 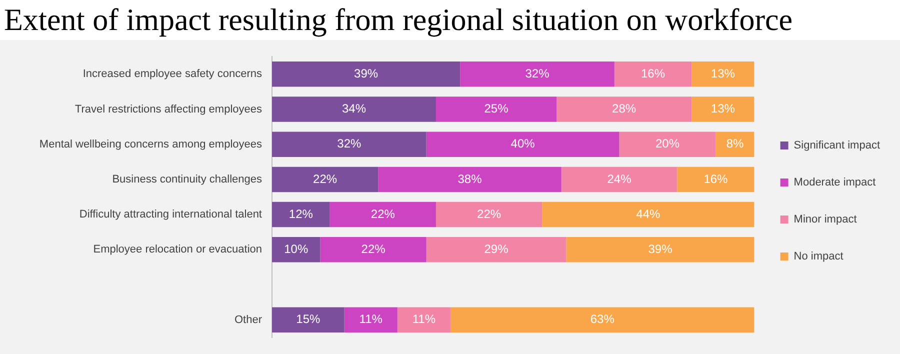 I want to click on data-label: 28%, so click(x=624, y=109).